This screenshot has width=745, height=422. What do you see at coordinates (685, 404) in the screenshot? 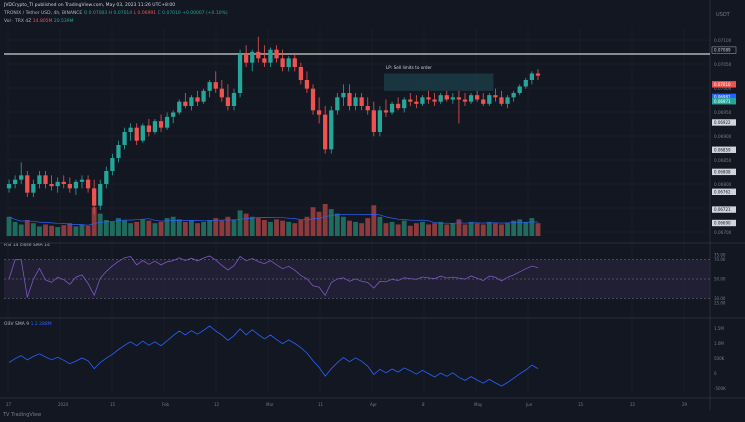
I see `x-tick-label: 29` at bounding box center [685, 404].